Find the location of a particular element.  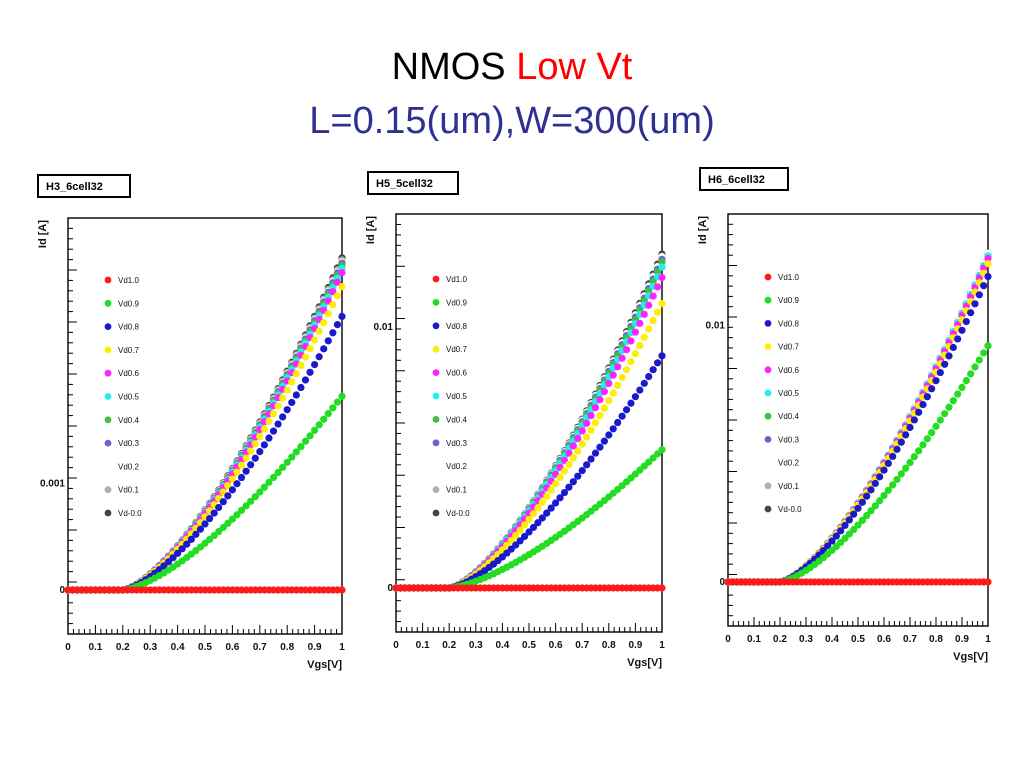

x-tick-label: 0.5 is located at coordinates (205, 647).